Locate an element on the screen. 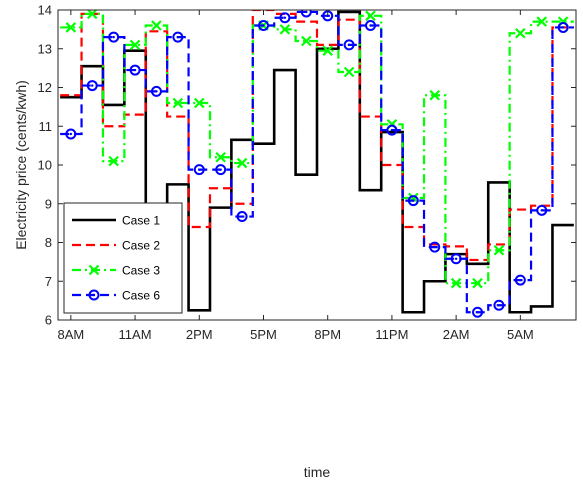  legend-label: Case 1 is located at coordinates (141, 221).